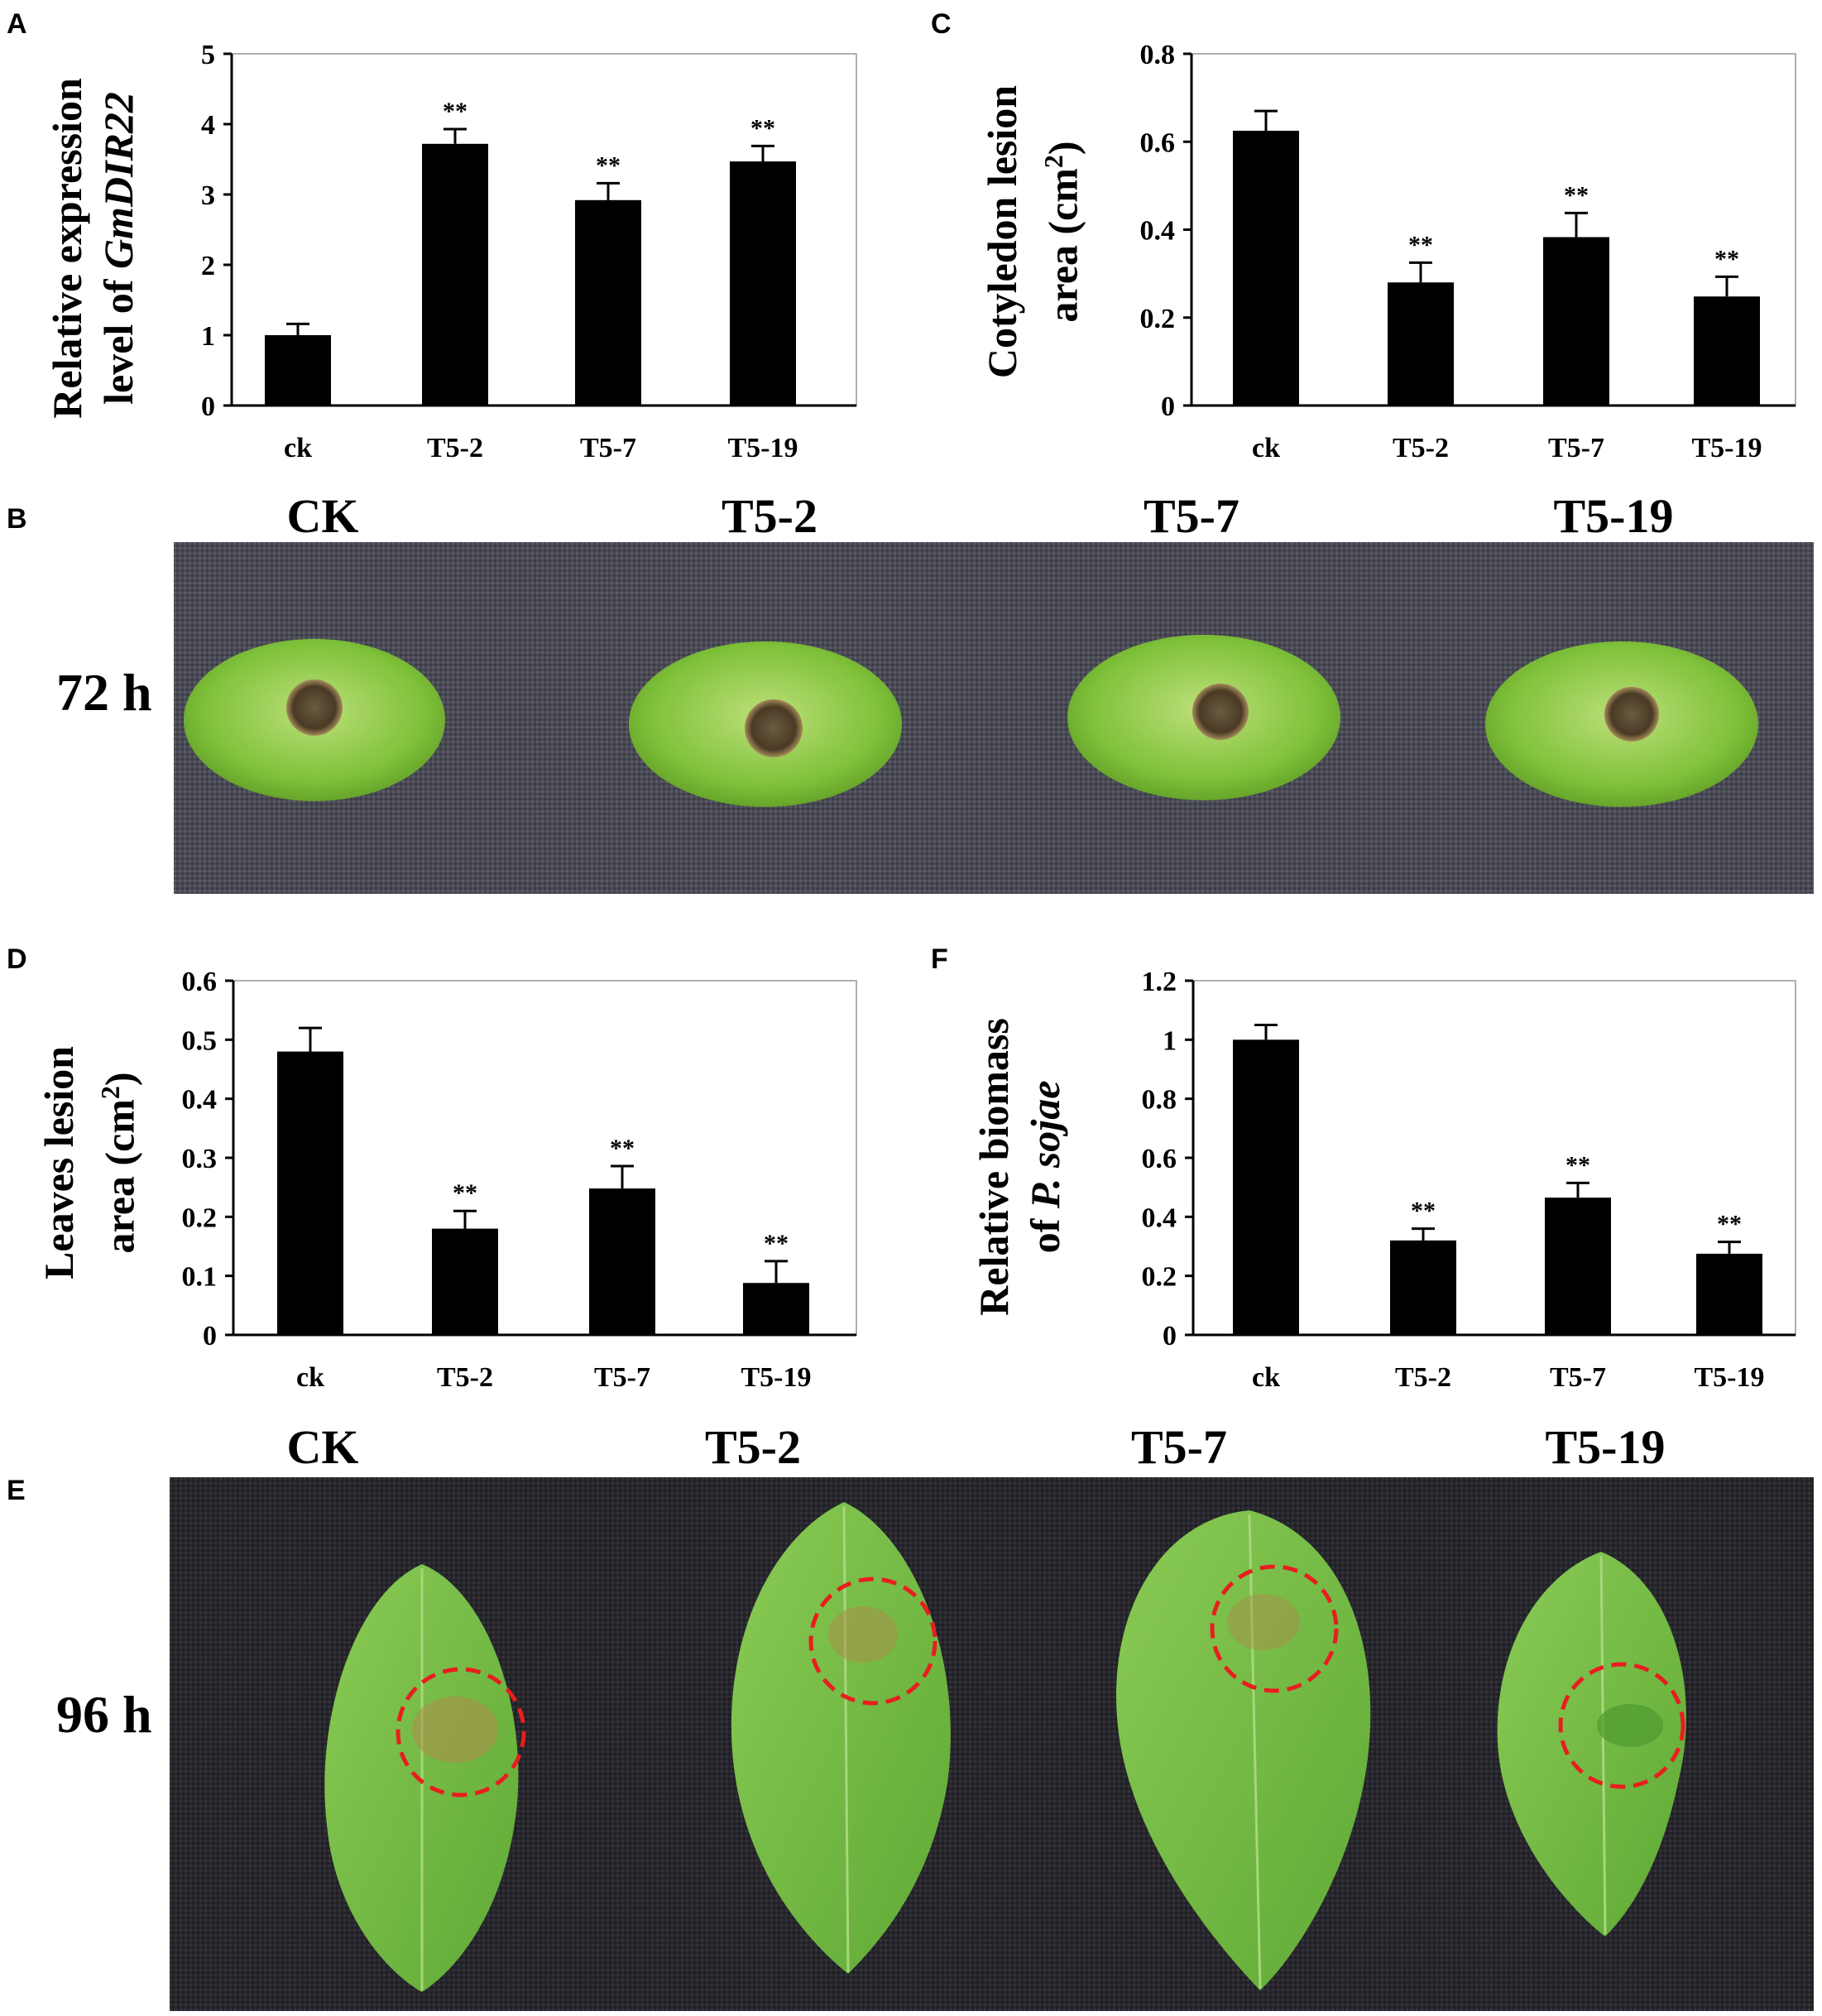  I want to click on photo-b-title-t5-7: T5-7, so click(1191, 516).